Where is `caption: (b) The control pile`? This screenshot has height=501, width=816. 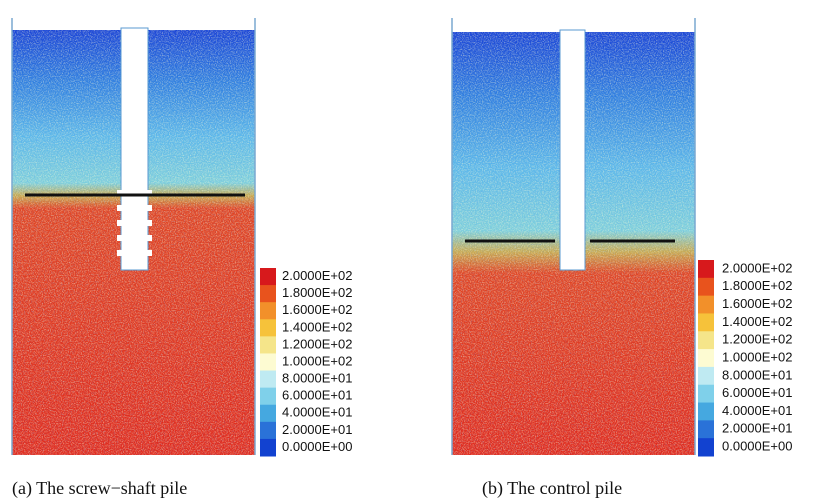 caption: (b) The control pile is located at coordinates (552, 488).